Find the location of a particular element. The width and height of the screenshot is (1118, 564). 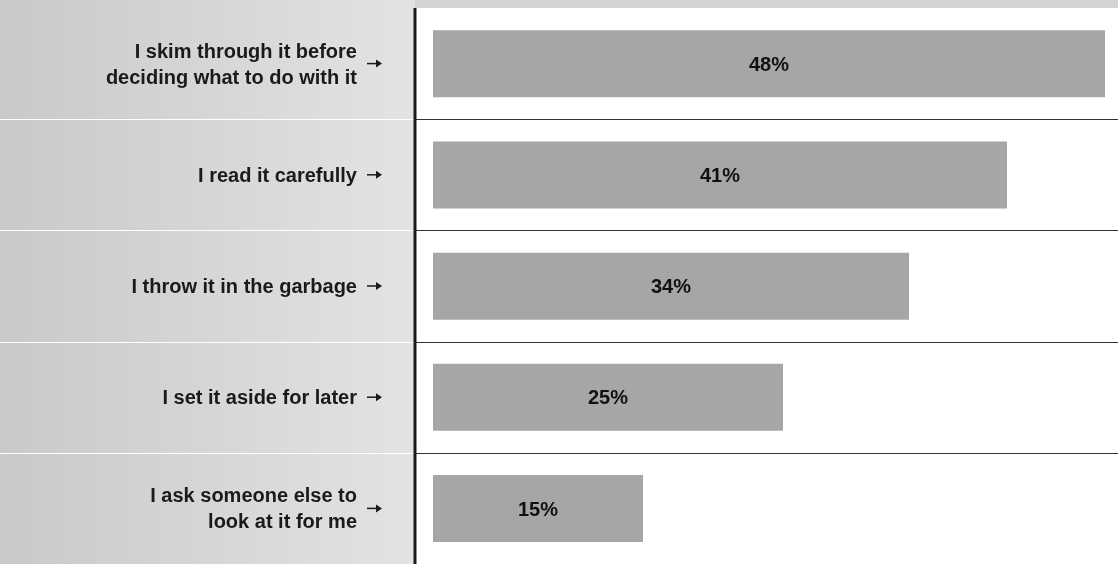

data-label: 34% is located at coordinates (671, 286).